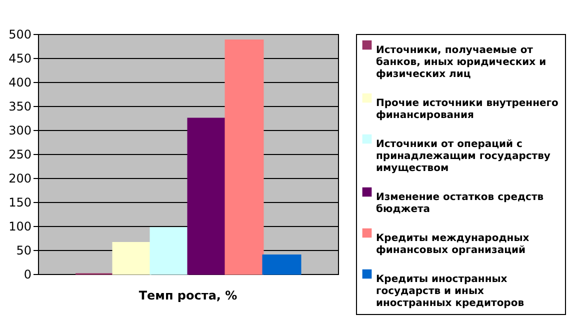  Describe the element at coordinates (28, 275) in the screenshot. I see `y-tick-label: 0` at that location.